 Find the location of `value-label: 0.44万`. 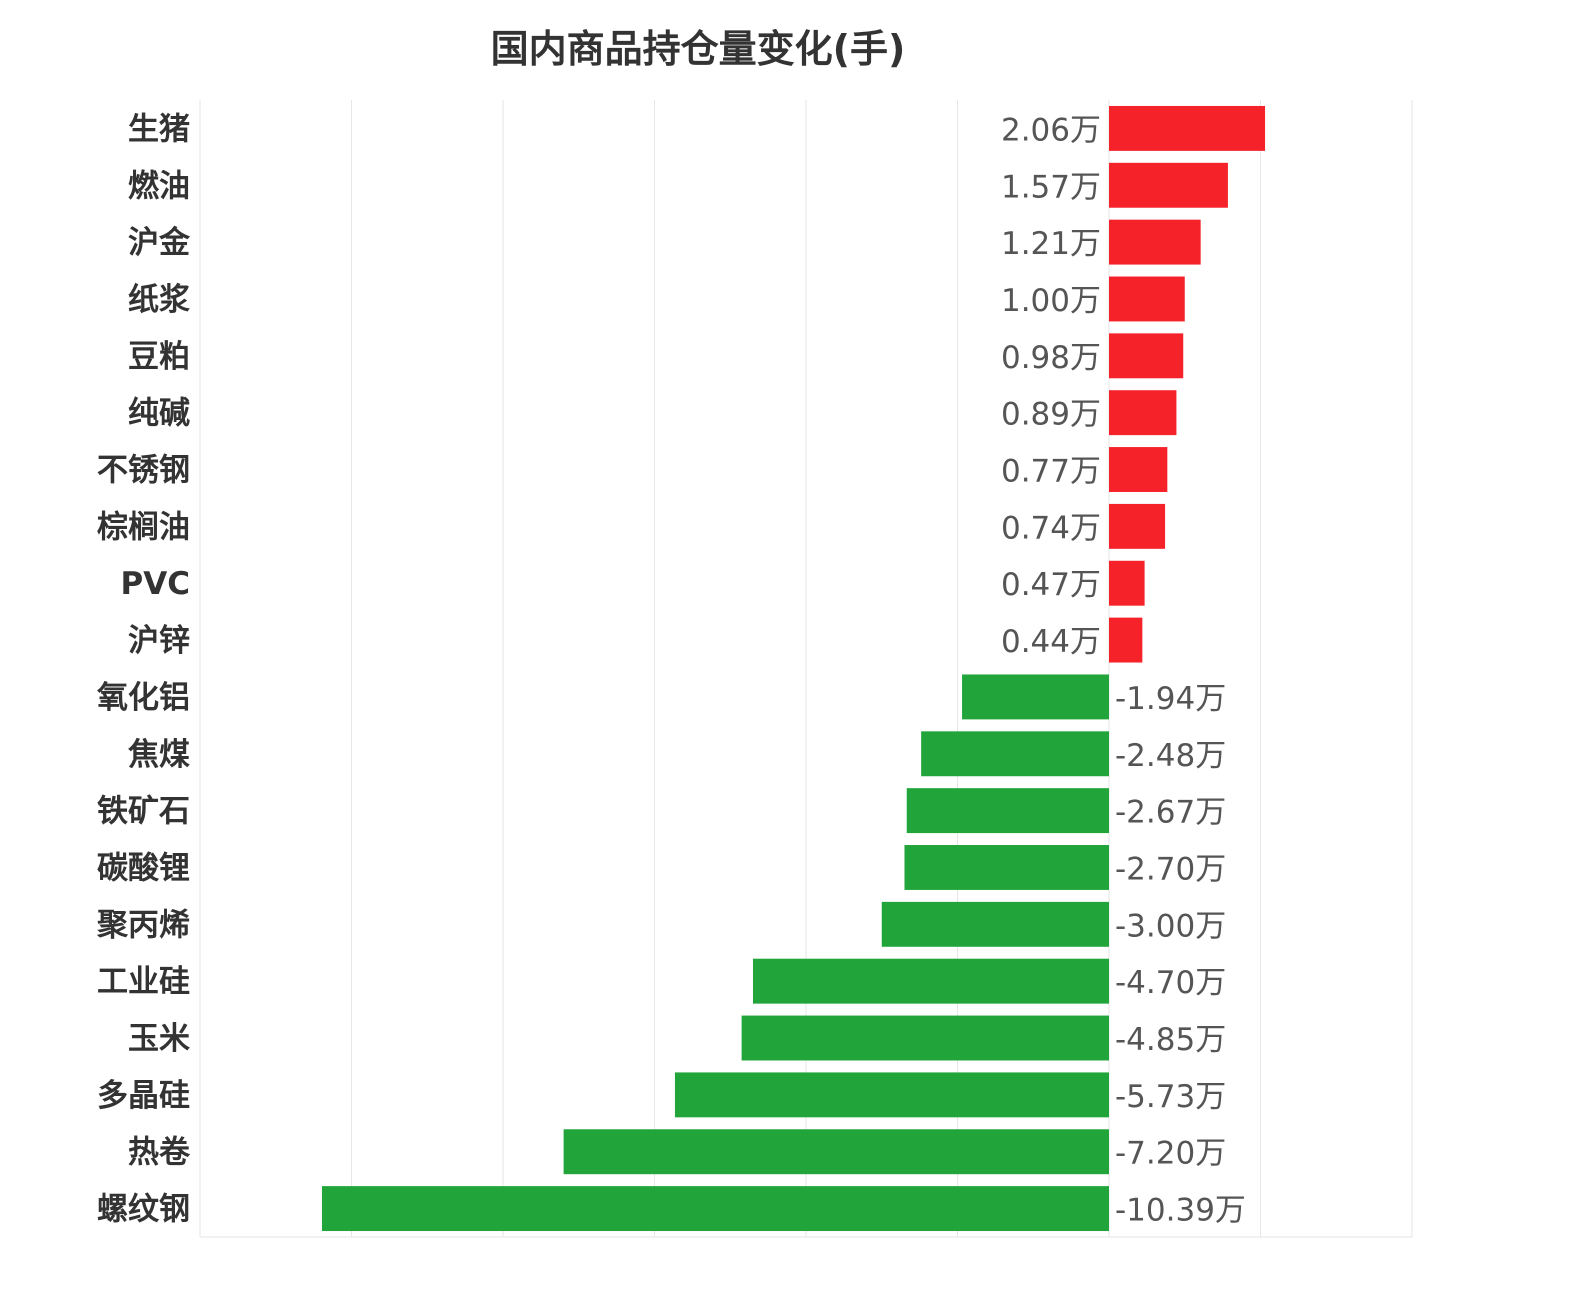

value-label: 0.44万 is located at coordinates (1051, 642).